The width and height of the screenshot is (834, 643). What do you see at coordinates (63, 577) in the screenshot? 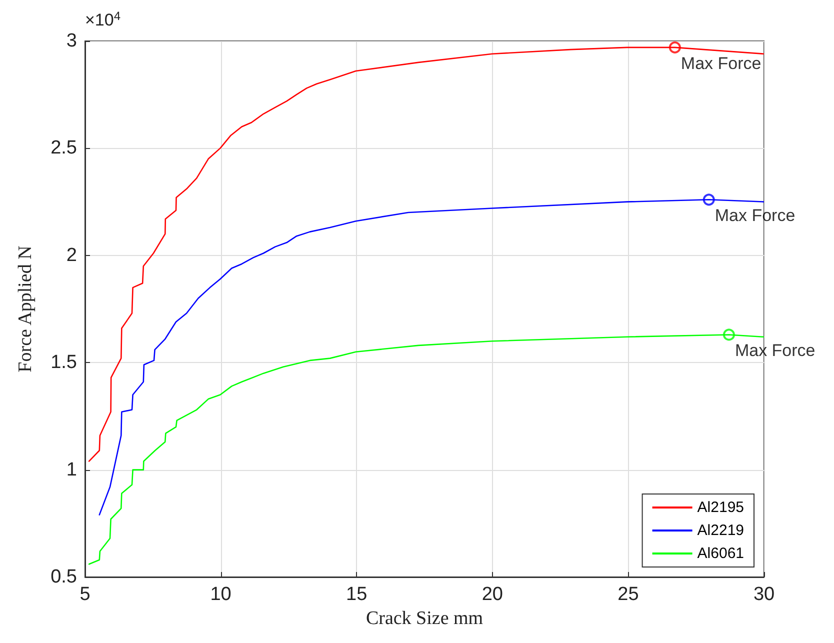
I see `y-tick-label: 0.5` at bounding box center [63, 577].